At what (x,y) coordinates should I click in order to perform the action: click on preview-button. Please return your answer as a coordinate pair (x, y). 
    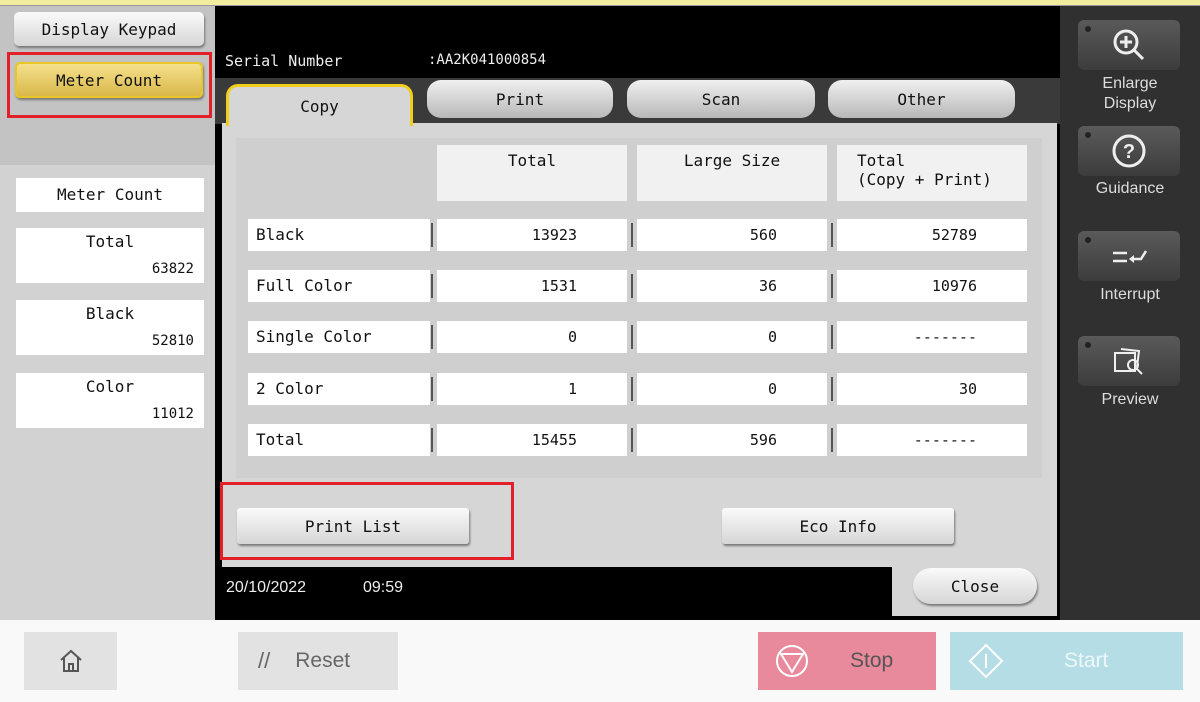
    Looking at the image, I should click on (1129, 361).